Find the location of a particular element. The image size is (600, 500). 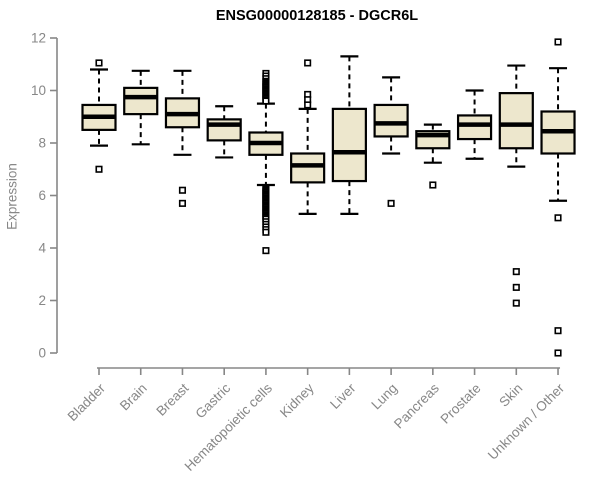

x-category-label: Skin is located at coordinates (510, 395).